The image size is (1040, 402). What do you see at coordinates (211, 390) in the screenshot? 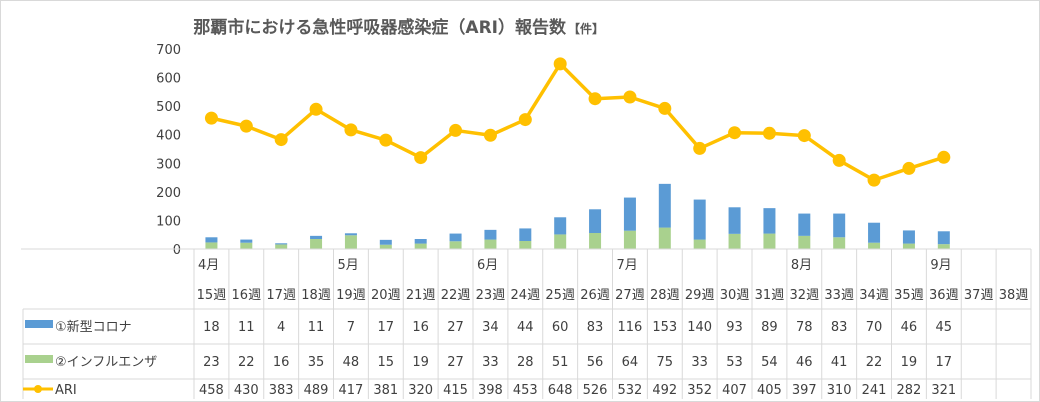
I see `table-cell: 458` at bounding box center [211, 390].